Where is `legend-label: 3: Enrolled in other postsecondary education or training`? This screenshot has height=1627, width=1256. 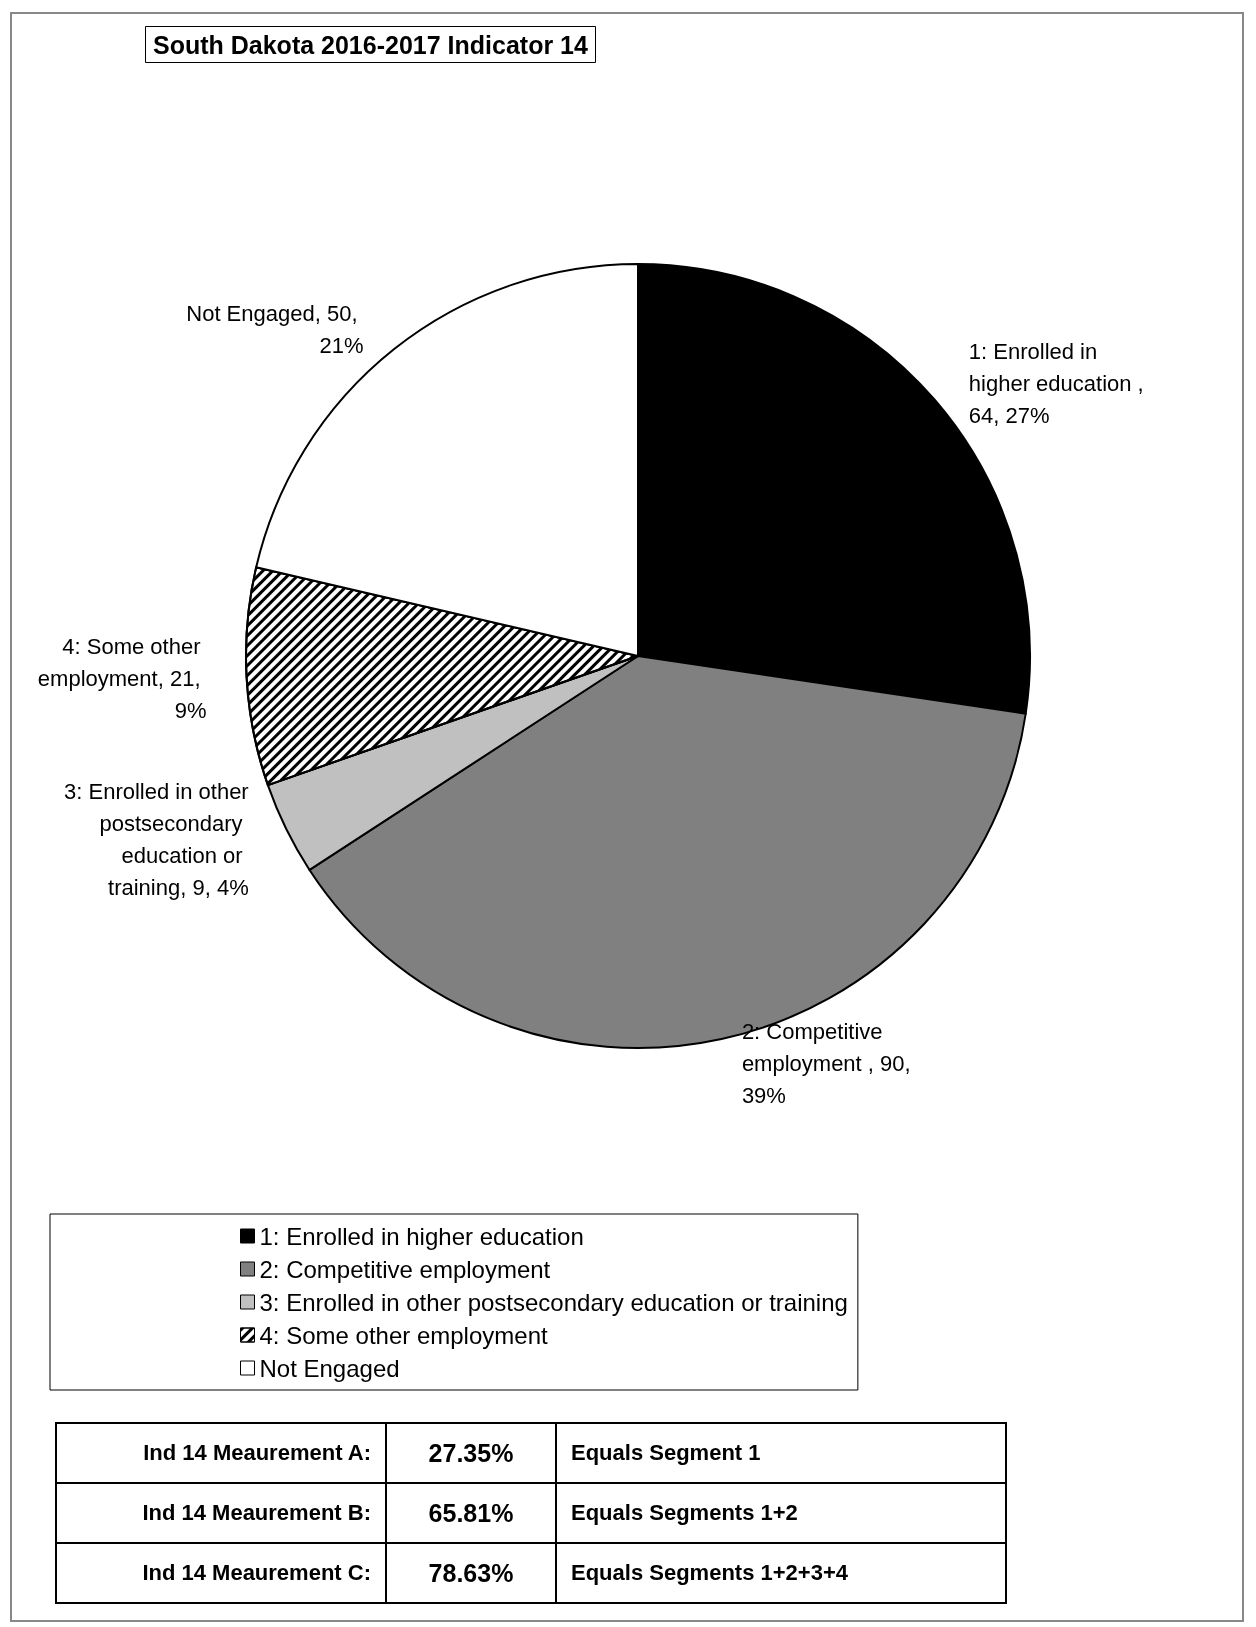 legend-label: 3: Enrolled in other postsecondary education or training is located at coordinates (553, 1302).